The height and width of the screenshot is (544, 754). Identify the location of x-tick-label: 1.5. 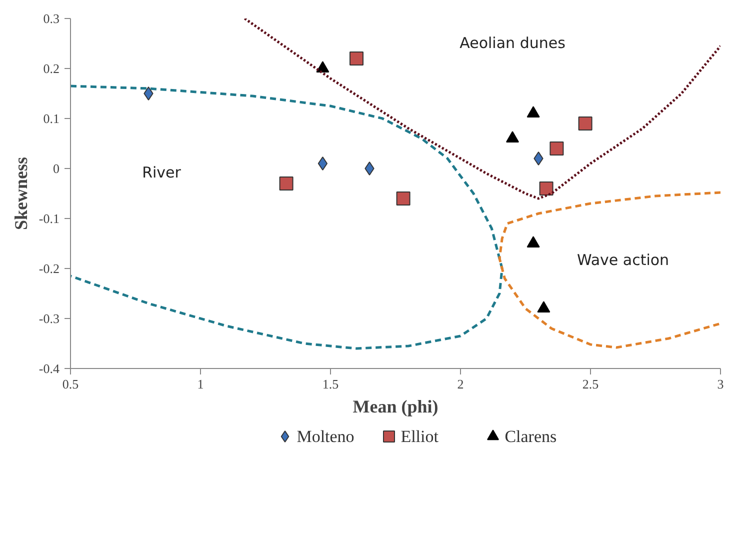
(330, 384).